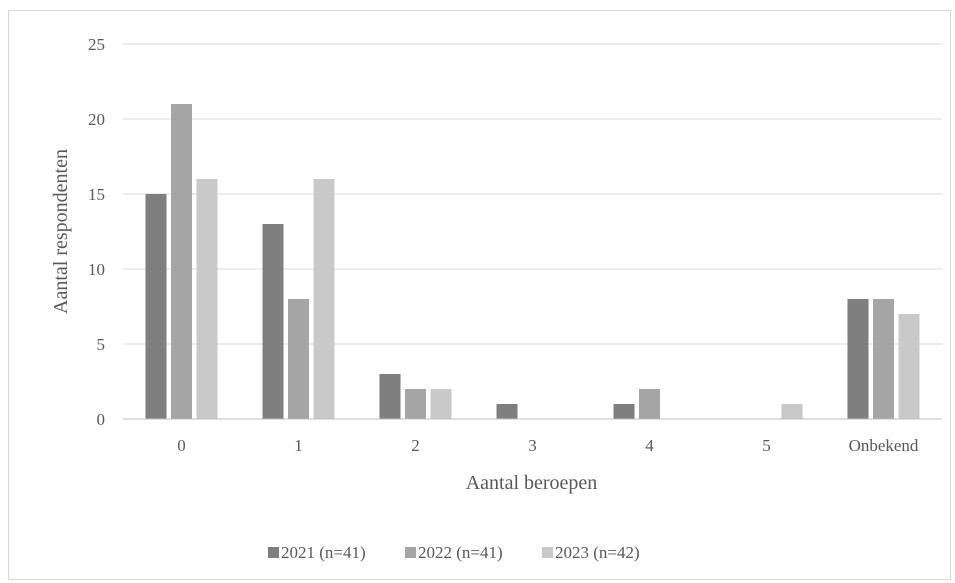 This screenshot has width=955, height=583. I want to click on legend-label: 2022 (n=41), so click(460, 552).